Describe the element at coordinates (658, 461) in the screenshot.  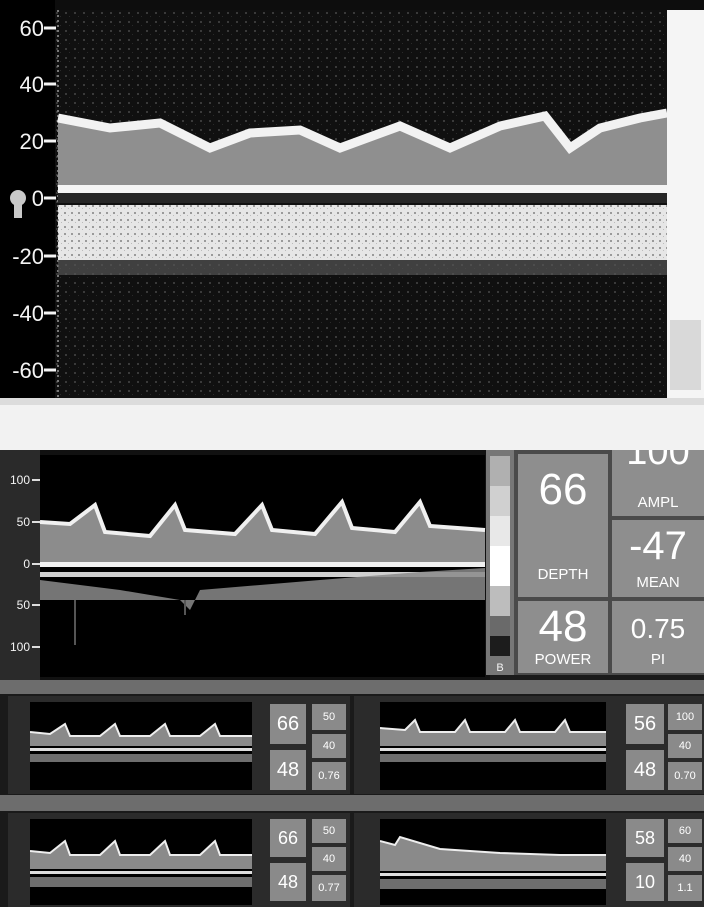
I see `ampl-value: 100` at that location.